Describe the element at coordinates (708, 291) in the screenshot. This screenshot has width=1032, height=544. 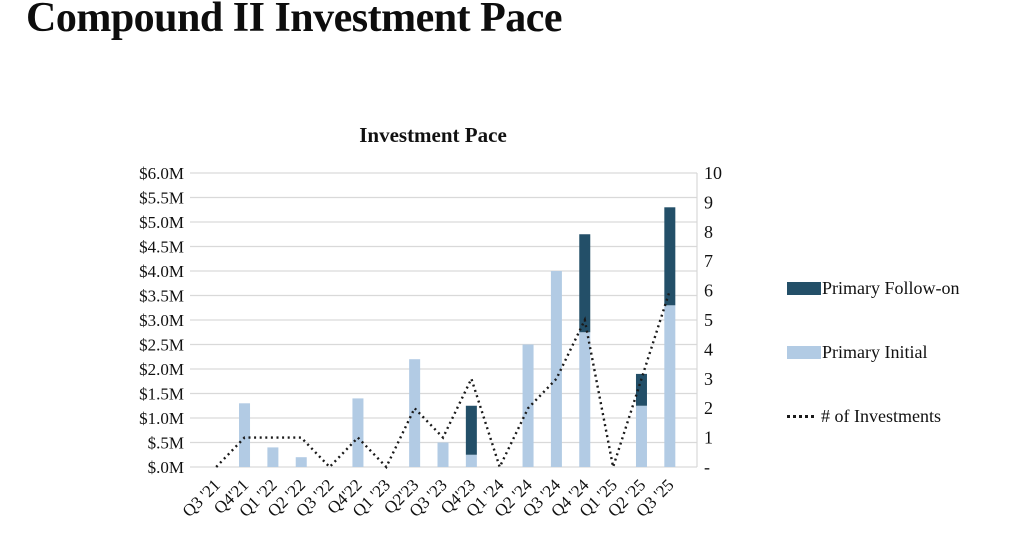
I see `right-axis-tick-label: 6` at that location.